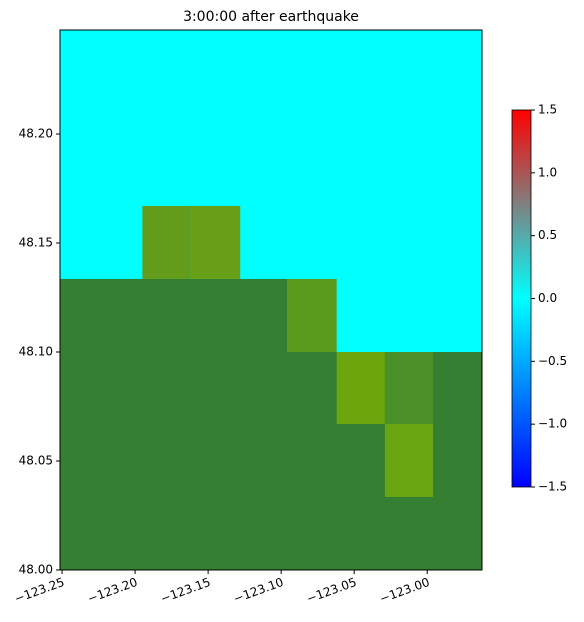 The image size is (584, 622). Describe the element at coordinates (547, 298) in the screenshot. I see `colorbar-tick-label: 0.0` at that location.